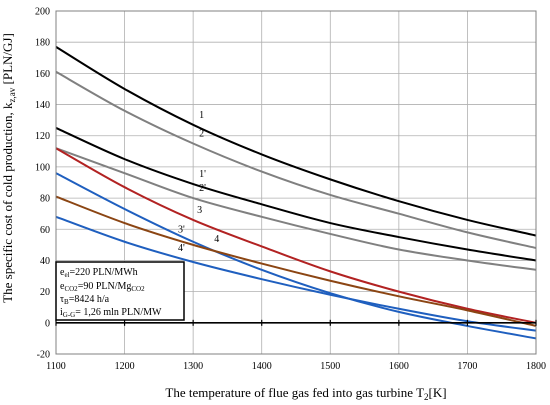 Image resolution: width=550 pixels, height=405 pixels. I want to click on curve-label-2: 2, so click(201, 134).